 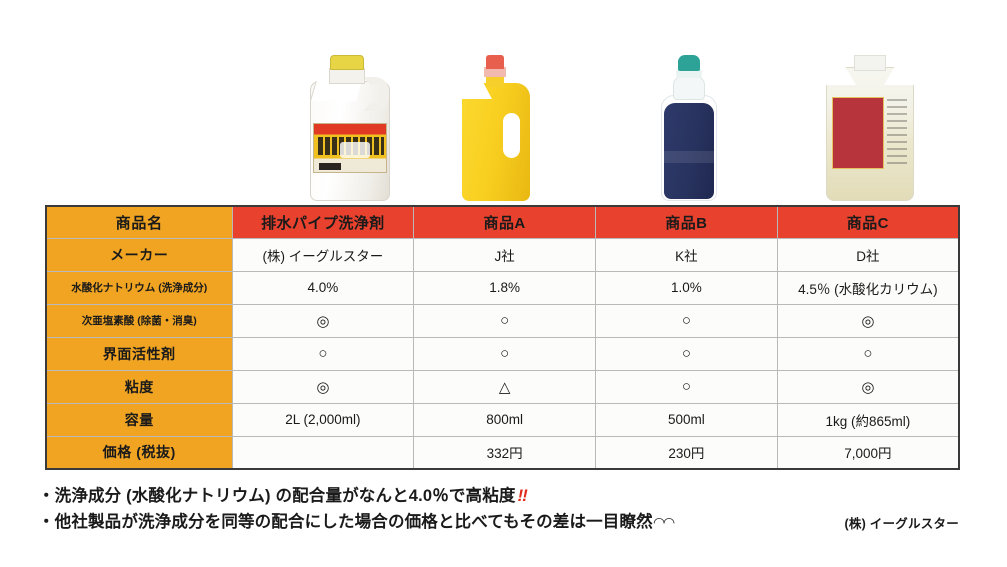 I want to click on cell-maker-2: K社, so click(x=686, y=254).